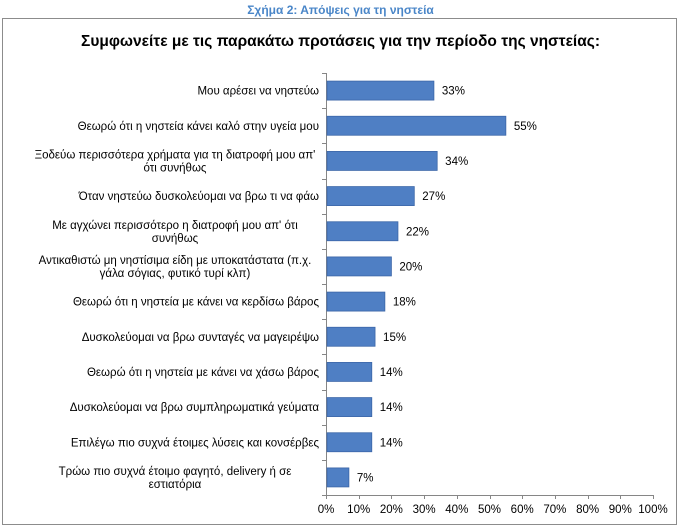  What do you see at coordinates (340, 10) in the screenshot?
I see `figure-caption: Σχήμα 2: Απόψεις για τη νηστεία` at bounding box center [340, 10].